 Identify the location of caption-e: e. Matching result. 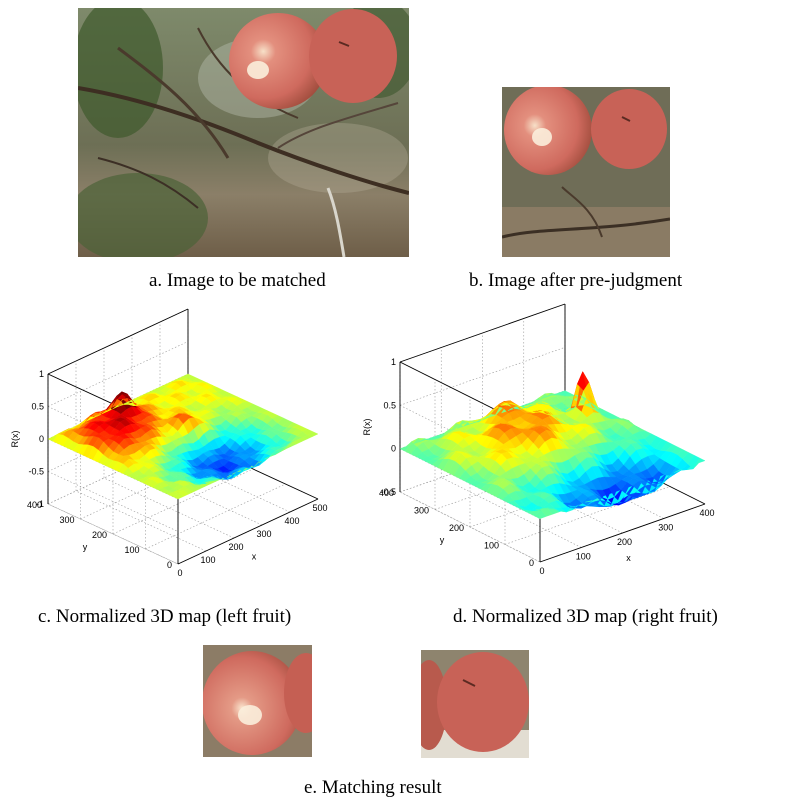
(373, 787).